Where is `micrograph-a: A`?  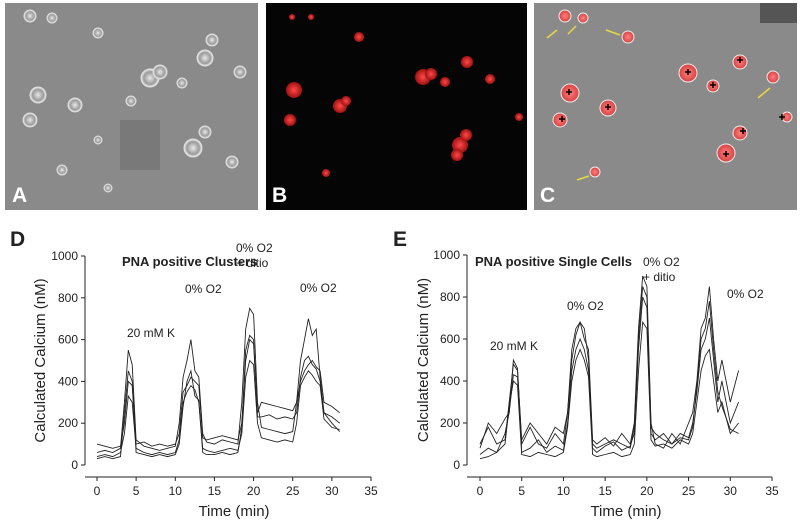 micrograph-a: A is located at coordinates (131, 106).